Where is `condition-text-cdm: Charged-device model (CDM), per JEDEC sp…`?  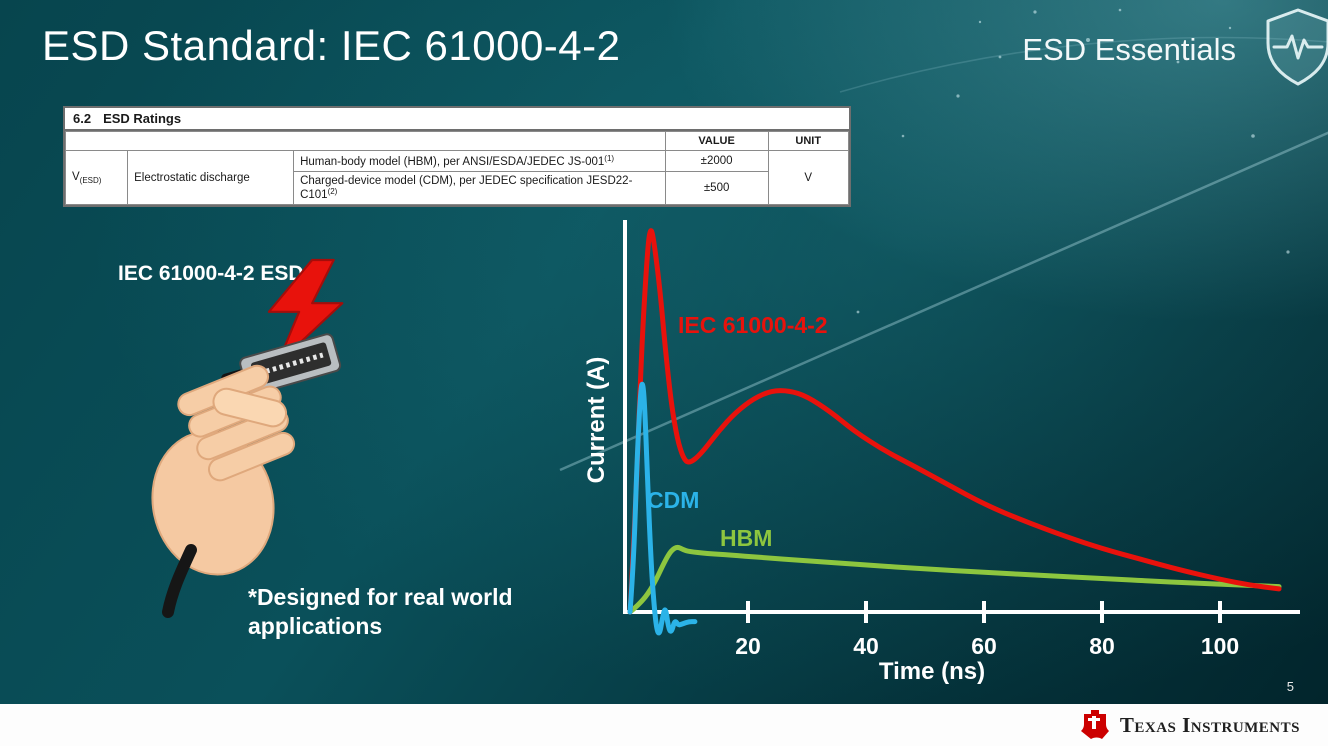
condition-text-cdm: Charged-device model (CDM), per JEDEC sp… is located at coordinates (466, 188).